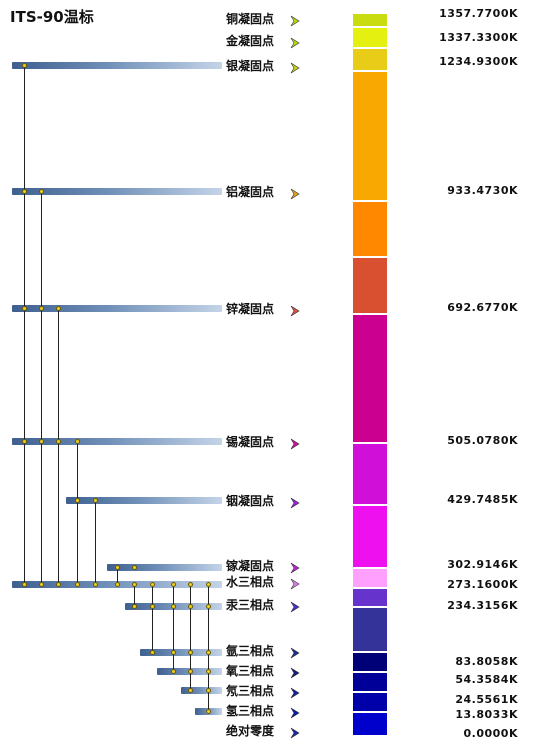  I want to click on temperature-value: 13.8033K, so click(486, 714).